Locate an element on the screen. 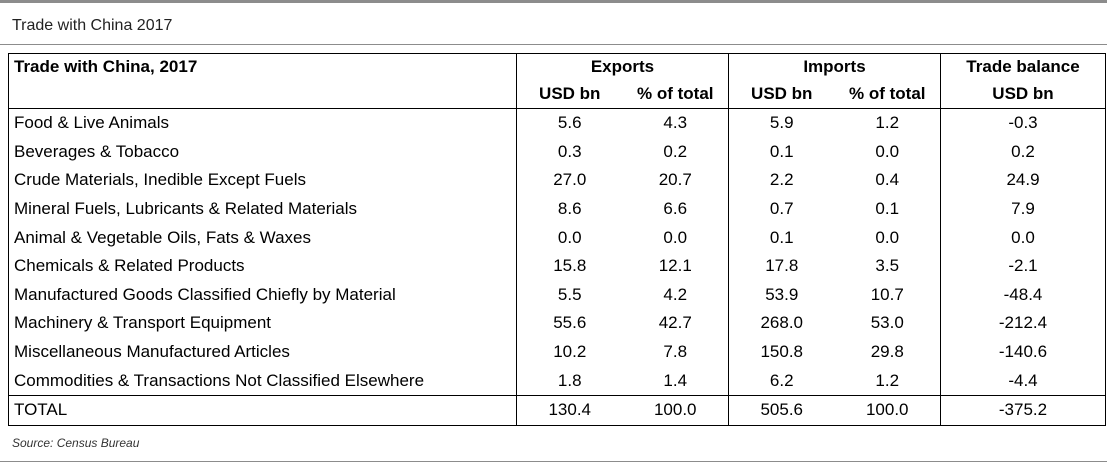  row-label: Machinery & Transport Equipment is located at coordinates (143, 323).